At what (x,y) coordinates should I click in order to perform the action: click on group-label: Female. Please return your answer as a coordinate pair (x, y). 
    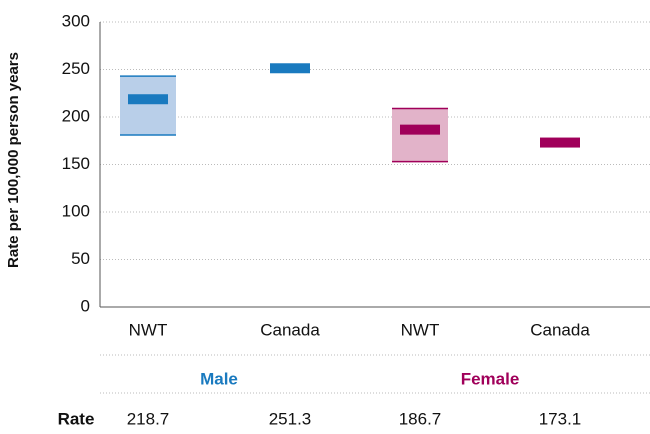
    Looking at the image, I should click on (490, 378).